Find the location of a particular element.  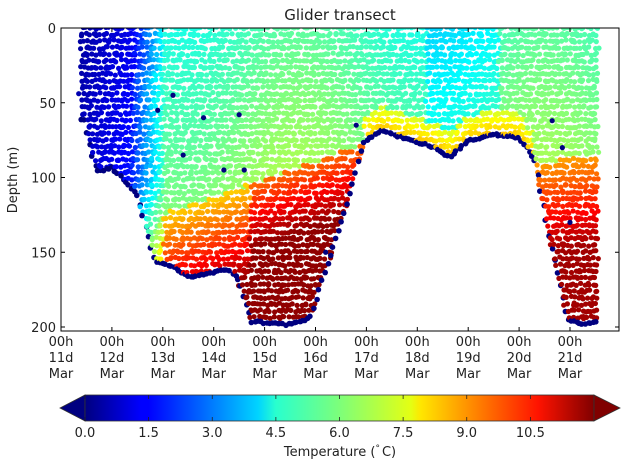

x-tick-label: 00h 17d Mar is located at coordinates (366, 358).